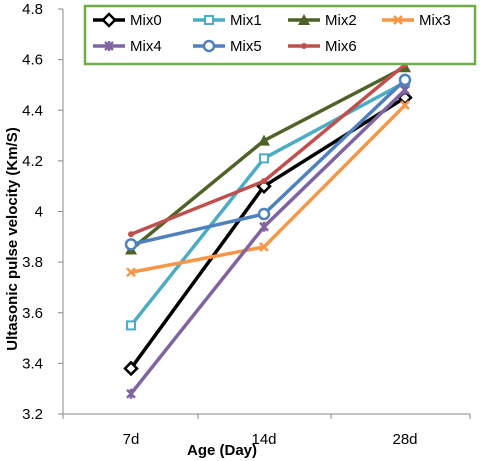 The width and height of the screenshot is (480, 461). I want to click on y-tick-label: 3.4, so click(32, 363).